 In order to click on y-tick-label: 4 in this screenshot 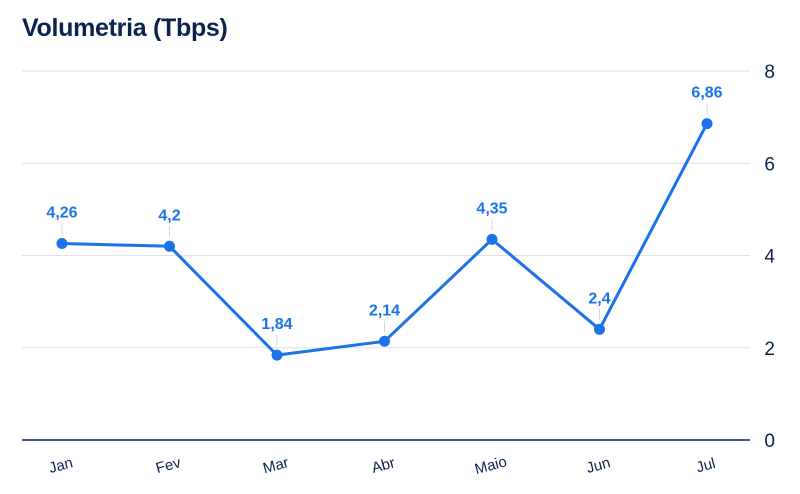, I will do `click(769, 257)`.